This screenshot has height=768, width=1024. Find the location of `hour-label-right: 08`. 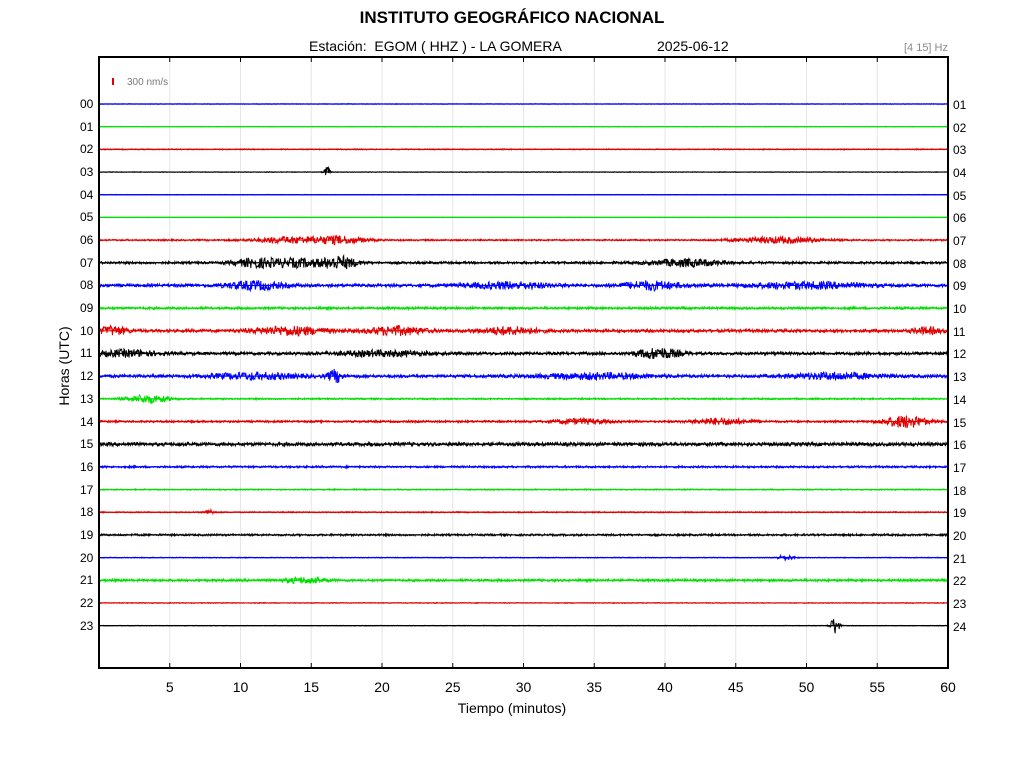

hour-label-right: 08 is located at coordinates (960, 263).